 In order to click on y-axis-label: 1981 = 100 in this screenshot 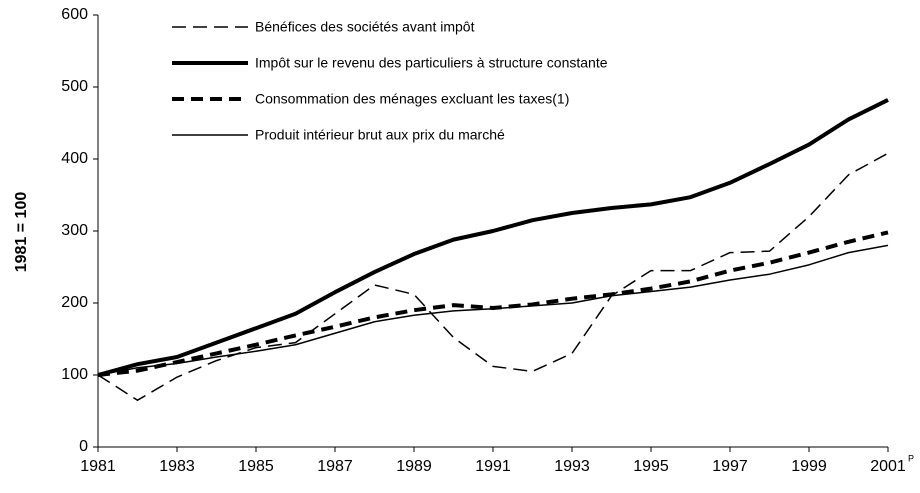, I will do `click(21, 232)`.